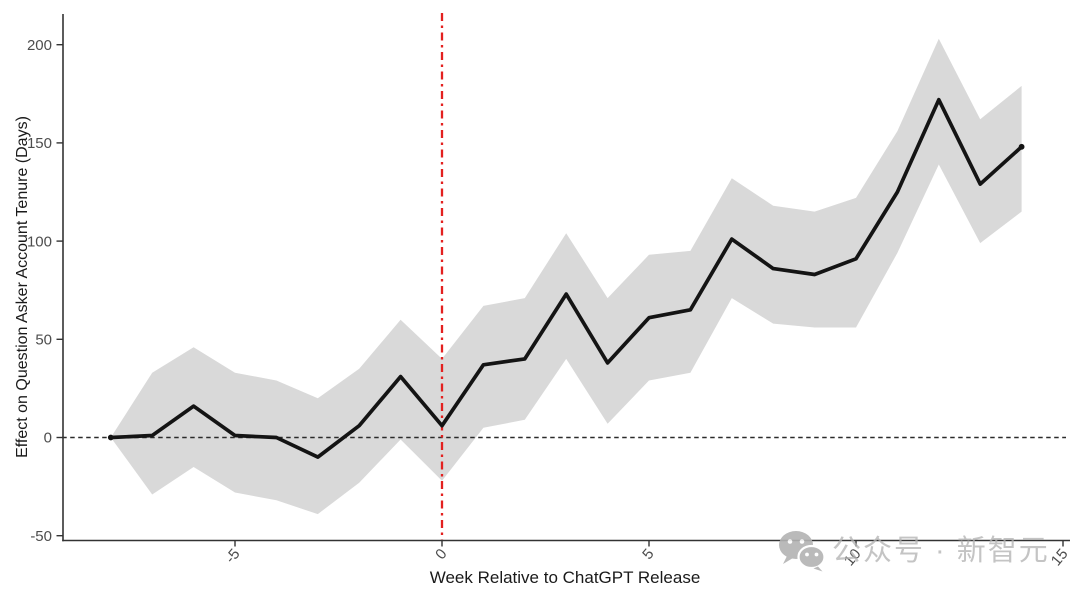  Describe the element at coordinates (565, 577) in the screenshot. I see `x-axis-title: Week Relative to ChatGPT Release` at that location.